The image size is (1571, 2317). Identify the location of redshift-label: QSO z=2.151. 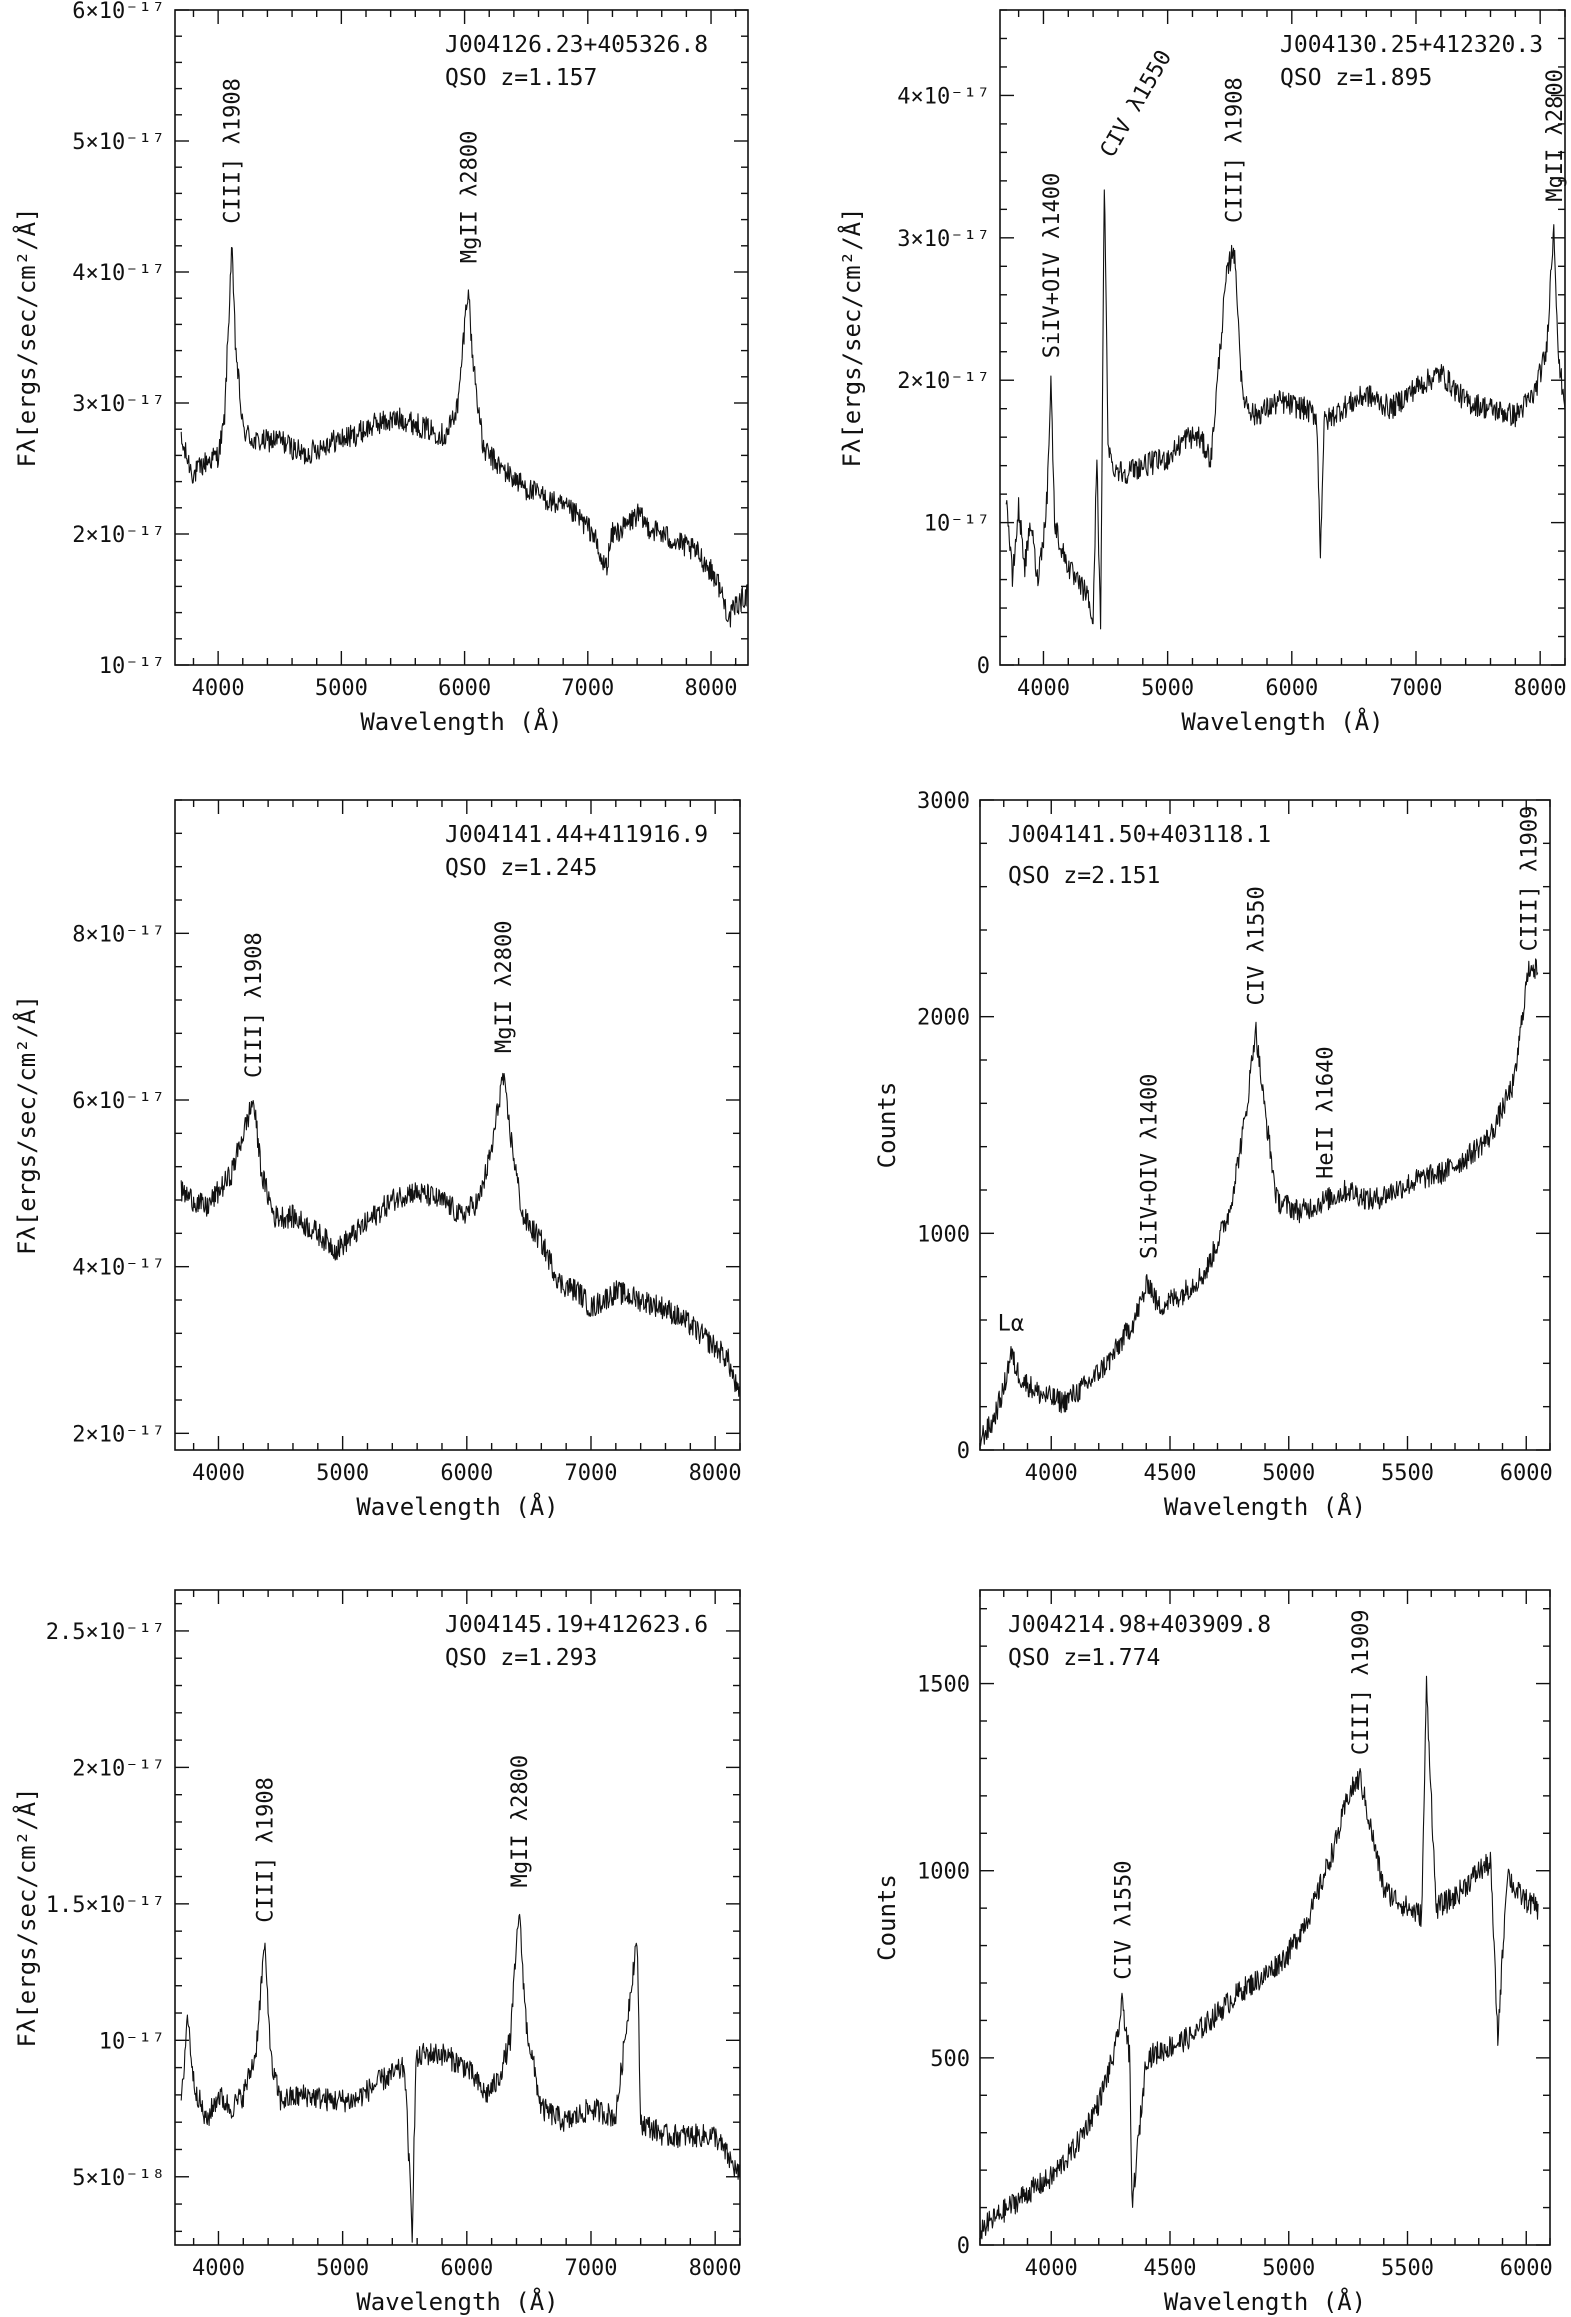
(1084, 876).